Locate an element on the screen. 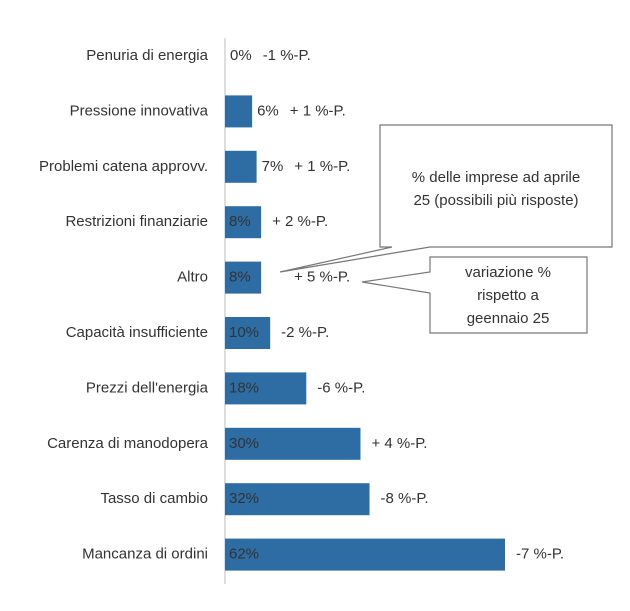  category-label: Pressione innovativa is located at coordinates (139, 110).